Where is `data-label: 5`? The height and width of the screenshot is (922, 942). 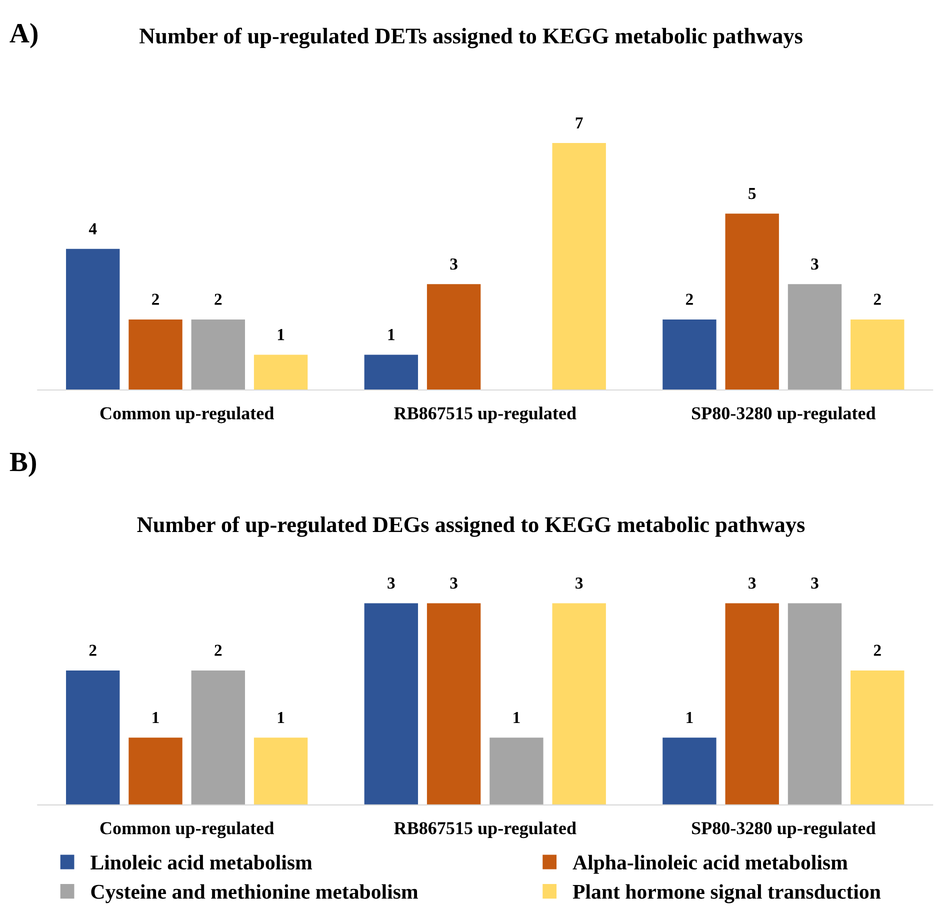 data-label: 5 is located at coordinates (752, 194).